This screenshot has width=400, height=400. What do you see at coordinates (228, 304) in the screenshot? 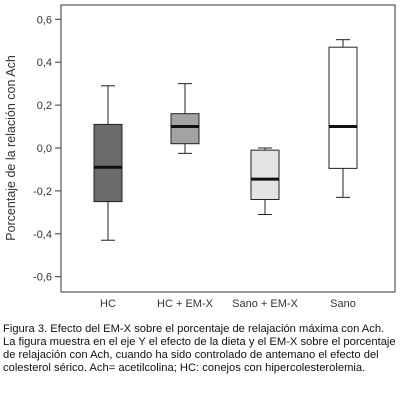
I see `x-axis: HC HC + EM-X Sano + EM-X Sano` at bounding box center [228, 304].